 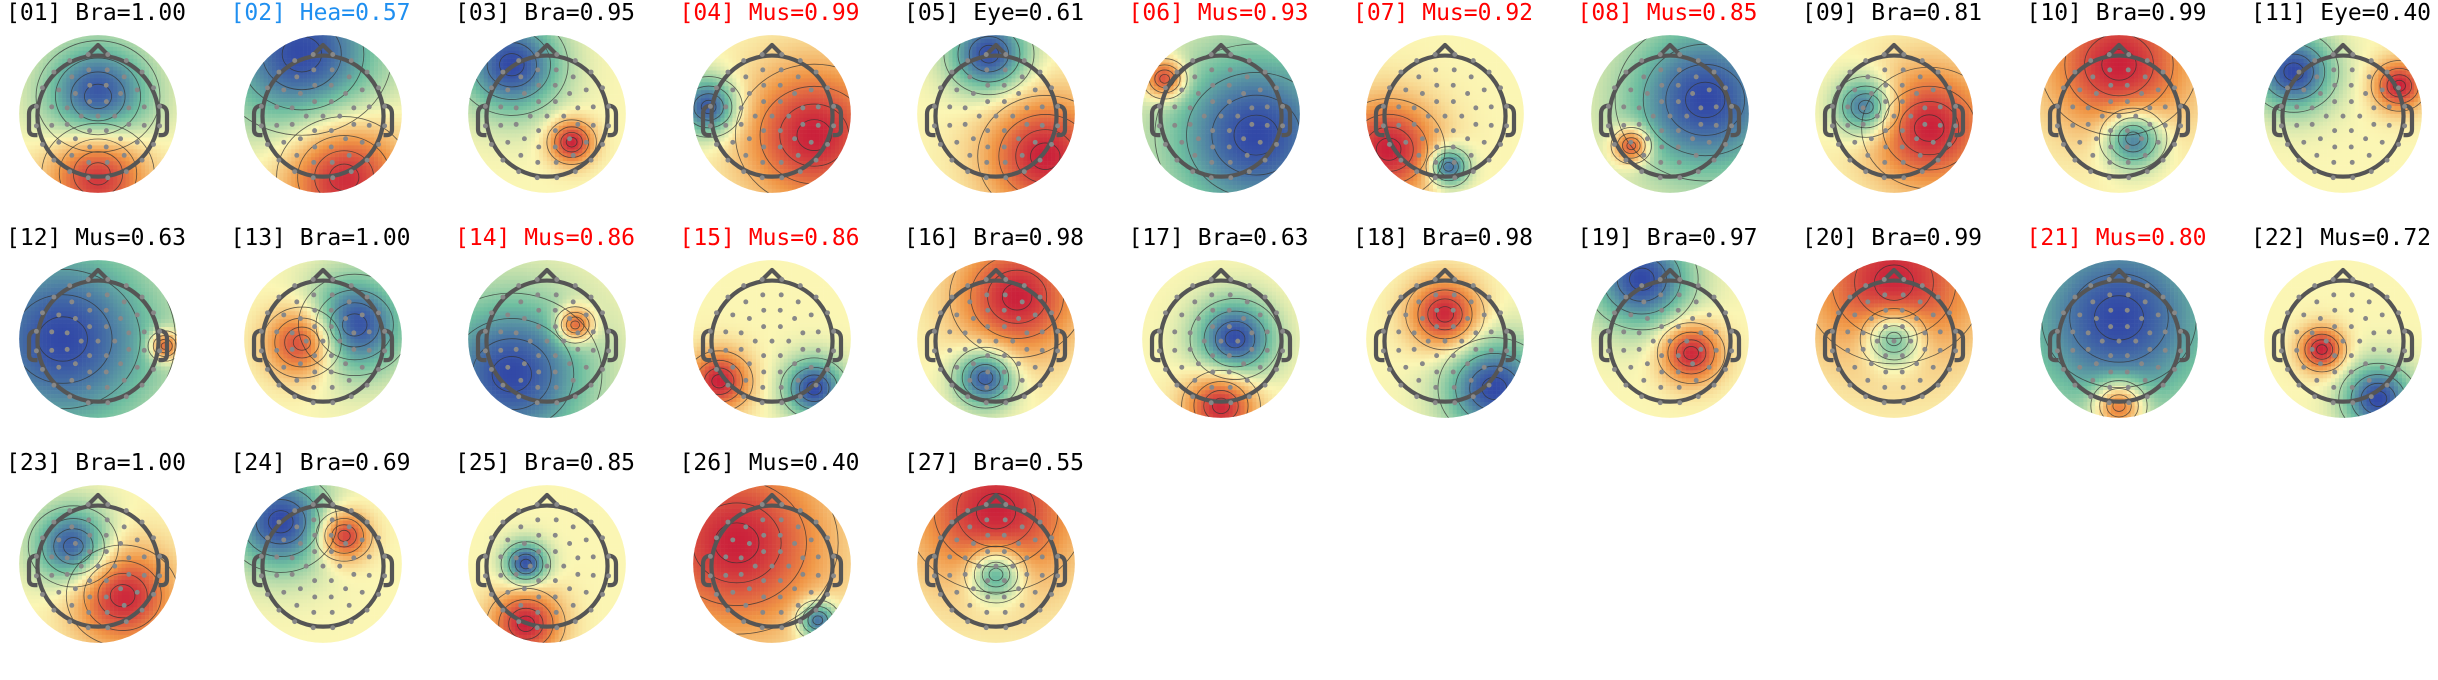 I want to click on component-cell: [27] Bra=0.55, so click(x=1014, y=565).